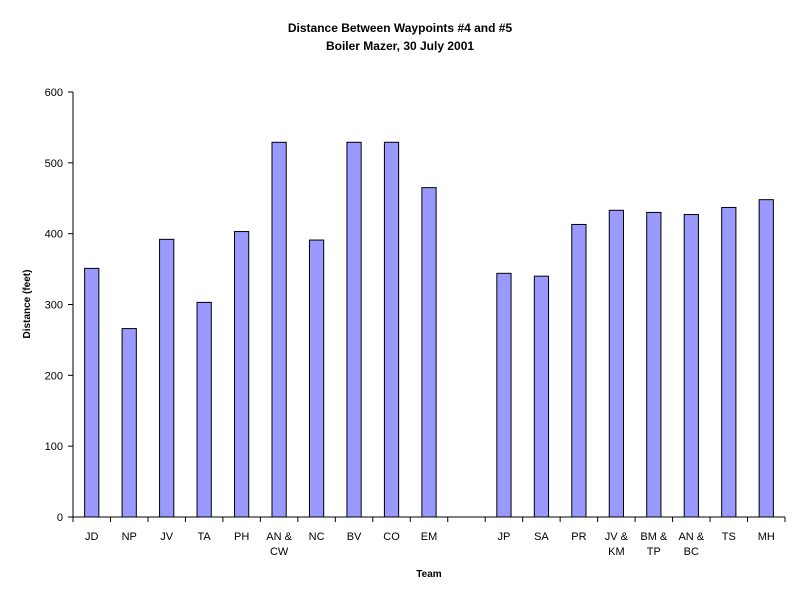 This screenshot has height=600, width=800. What do you see at coordinates (279, 552) in the screenshot?
I see `x-tick-label: CW` at bounding box center [279, 552].